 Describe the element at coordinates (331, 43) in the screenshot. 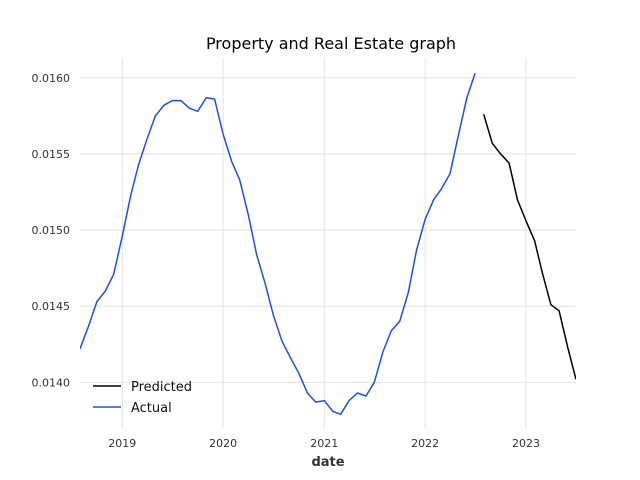

I see `chart-title: Property and Real Estate graph` at that location.